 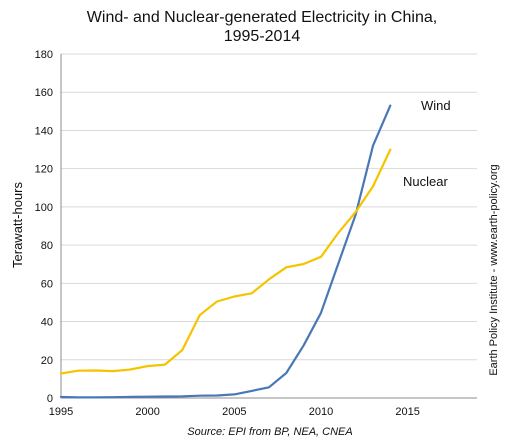 What do you see at coordinates (44, 227) in the screenshot?
I see `y-tick-labels: 0 20 40 60 80 100 120 140 160 180` at bounding box center [44, 227].